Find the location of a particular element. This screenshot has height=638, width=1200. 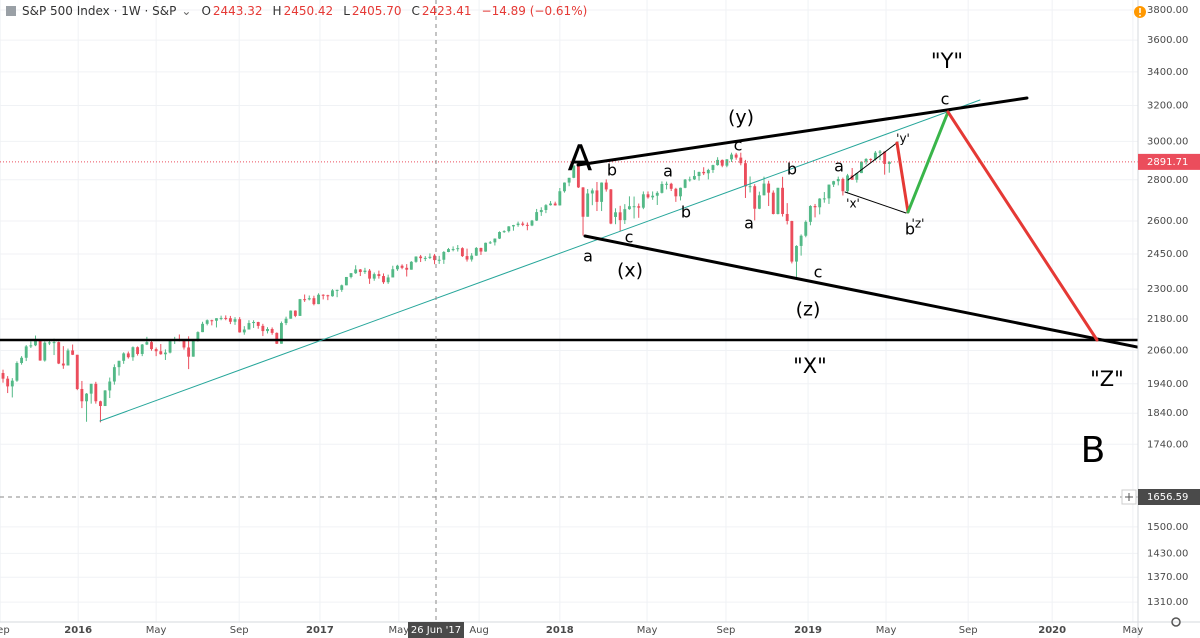

field-label: L is located at coordinates (346, 11).